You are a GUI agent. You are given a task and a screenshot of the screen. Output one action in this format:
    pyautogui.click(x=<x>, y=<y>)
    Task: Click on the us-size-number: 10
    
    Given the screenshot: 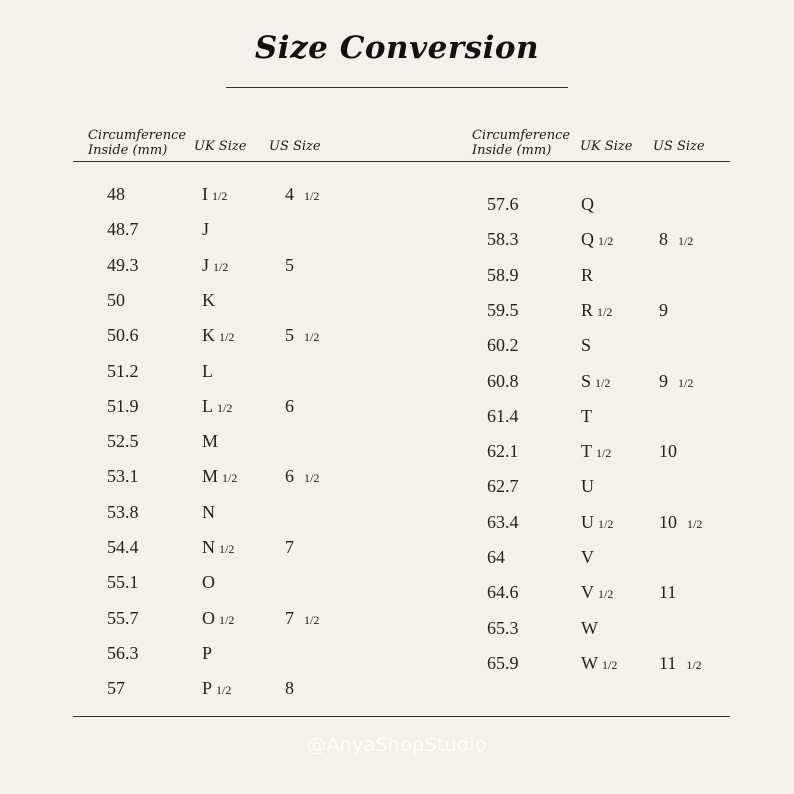 What is the action you would take?
    pyautogui.click(x=668, y=451)
    